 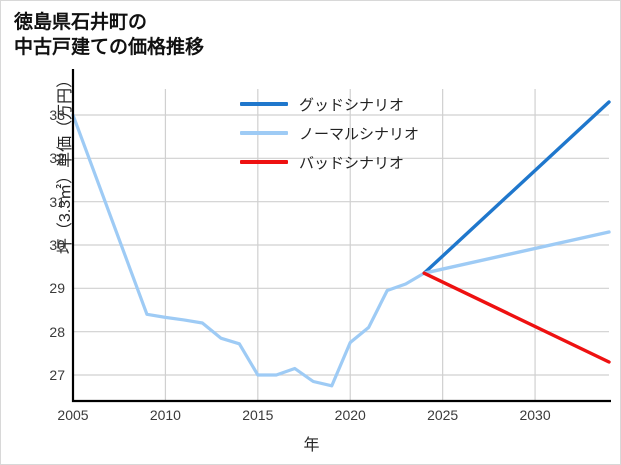 I want to click on y-tick-label: 27, so click(x=57, y=375).